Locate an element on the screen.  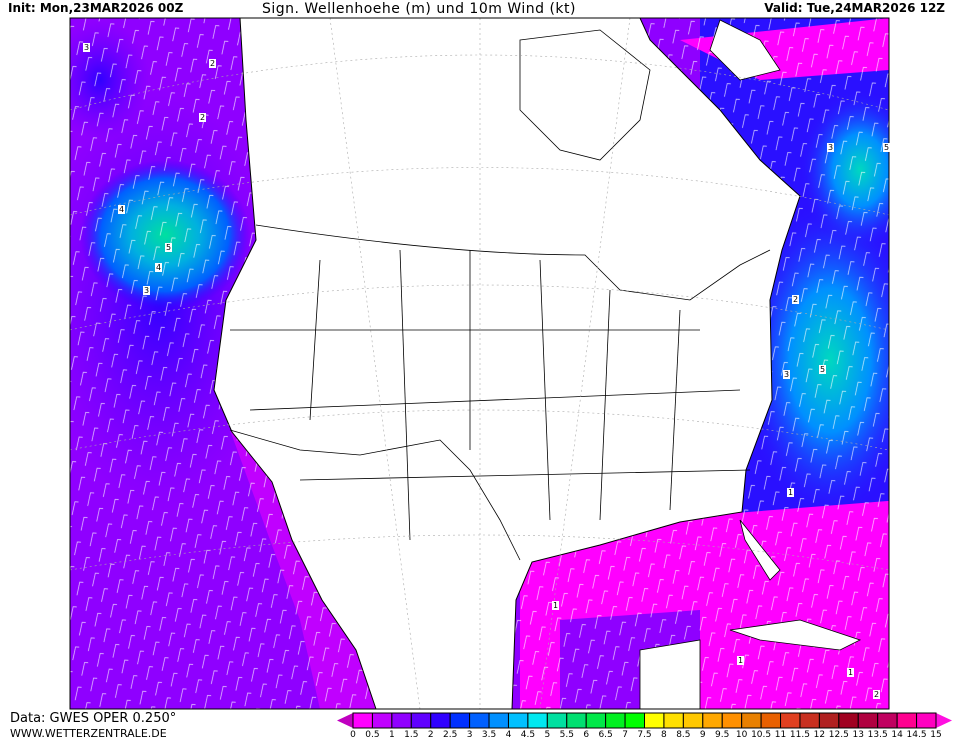
colorbar-tick-label: 11.5 is located at coordinates (799, 735).